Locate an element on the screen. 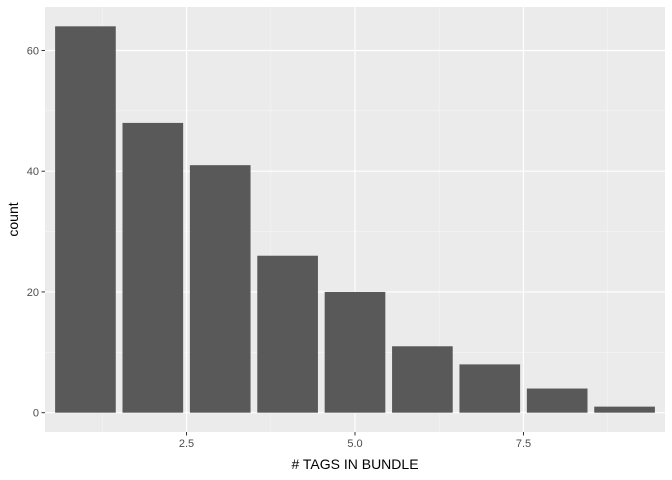 Image resolution: width=672 pixels, height=480 pixels. y-tick-label: 0 is located at coordinates (36, 414).